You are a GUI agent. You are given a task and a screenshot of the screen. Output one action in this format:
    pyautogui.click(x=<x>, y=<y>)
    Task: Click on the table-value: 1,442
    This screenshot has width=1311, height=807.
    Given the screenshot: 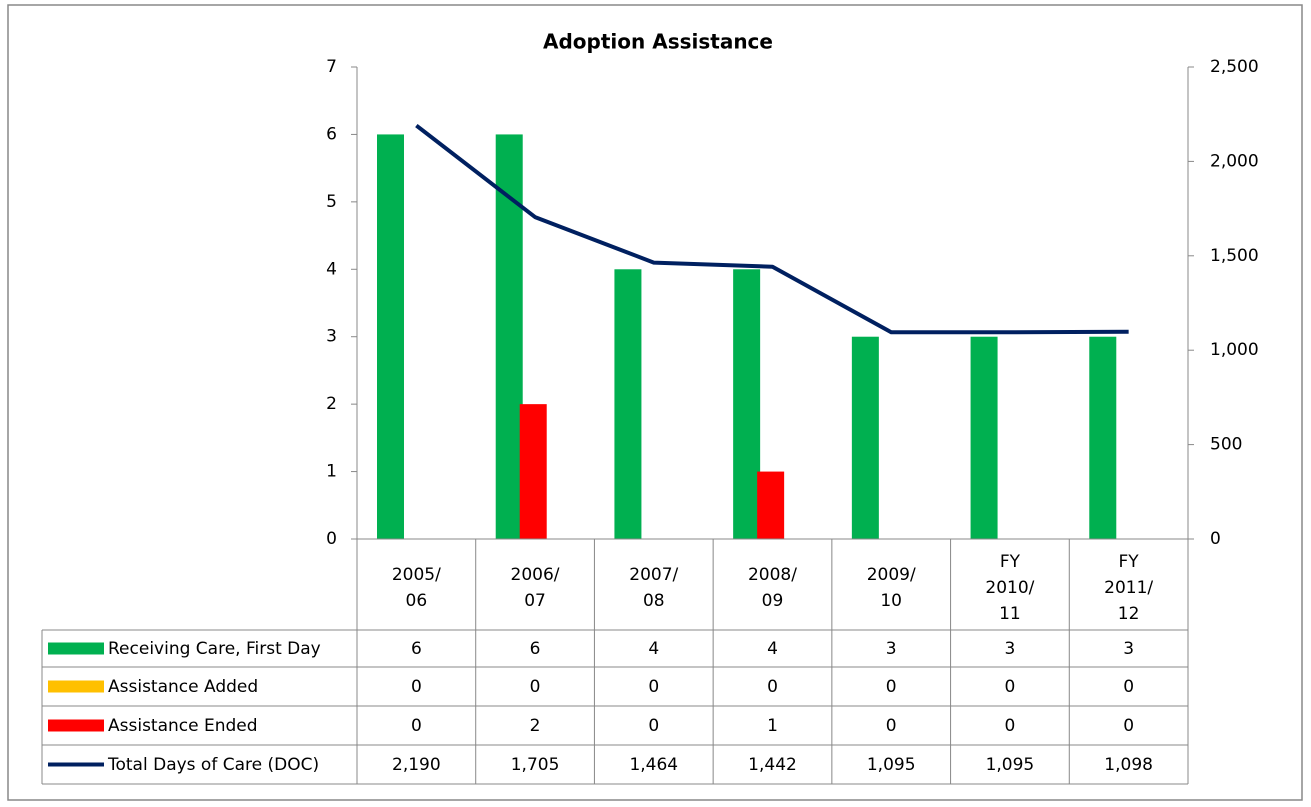 What is the action you would take?
    pyautogui.click(x=772, y=764)
    